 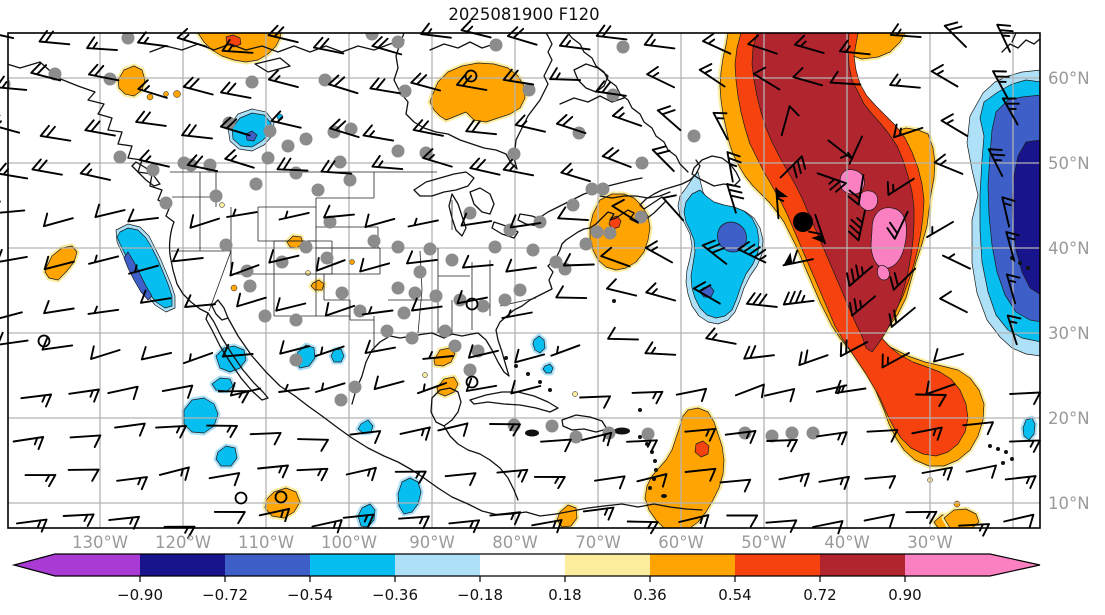 I want to click on colorbar-tick-label: −0.18, so click(x=480, y=595).